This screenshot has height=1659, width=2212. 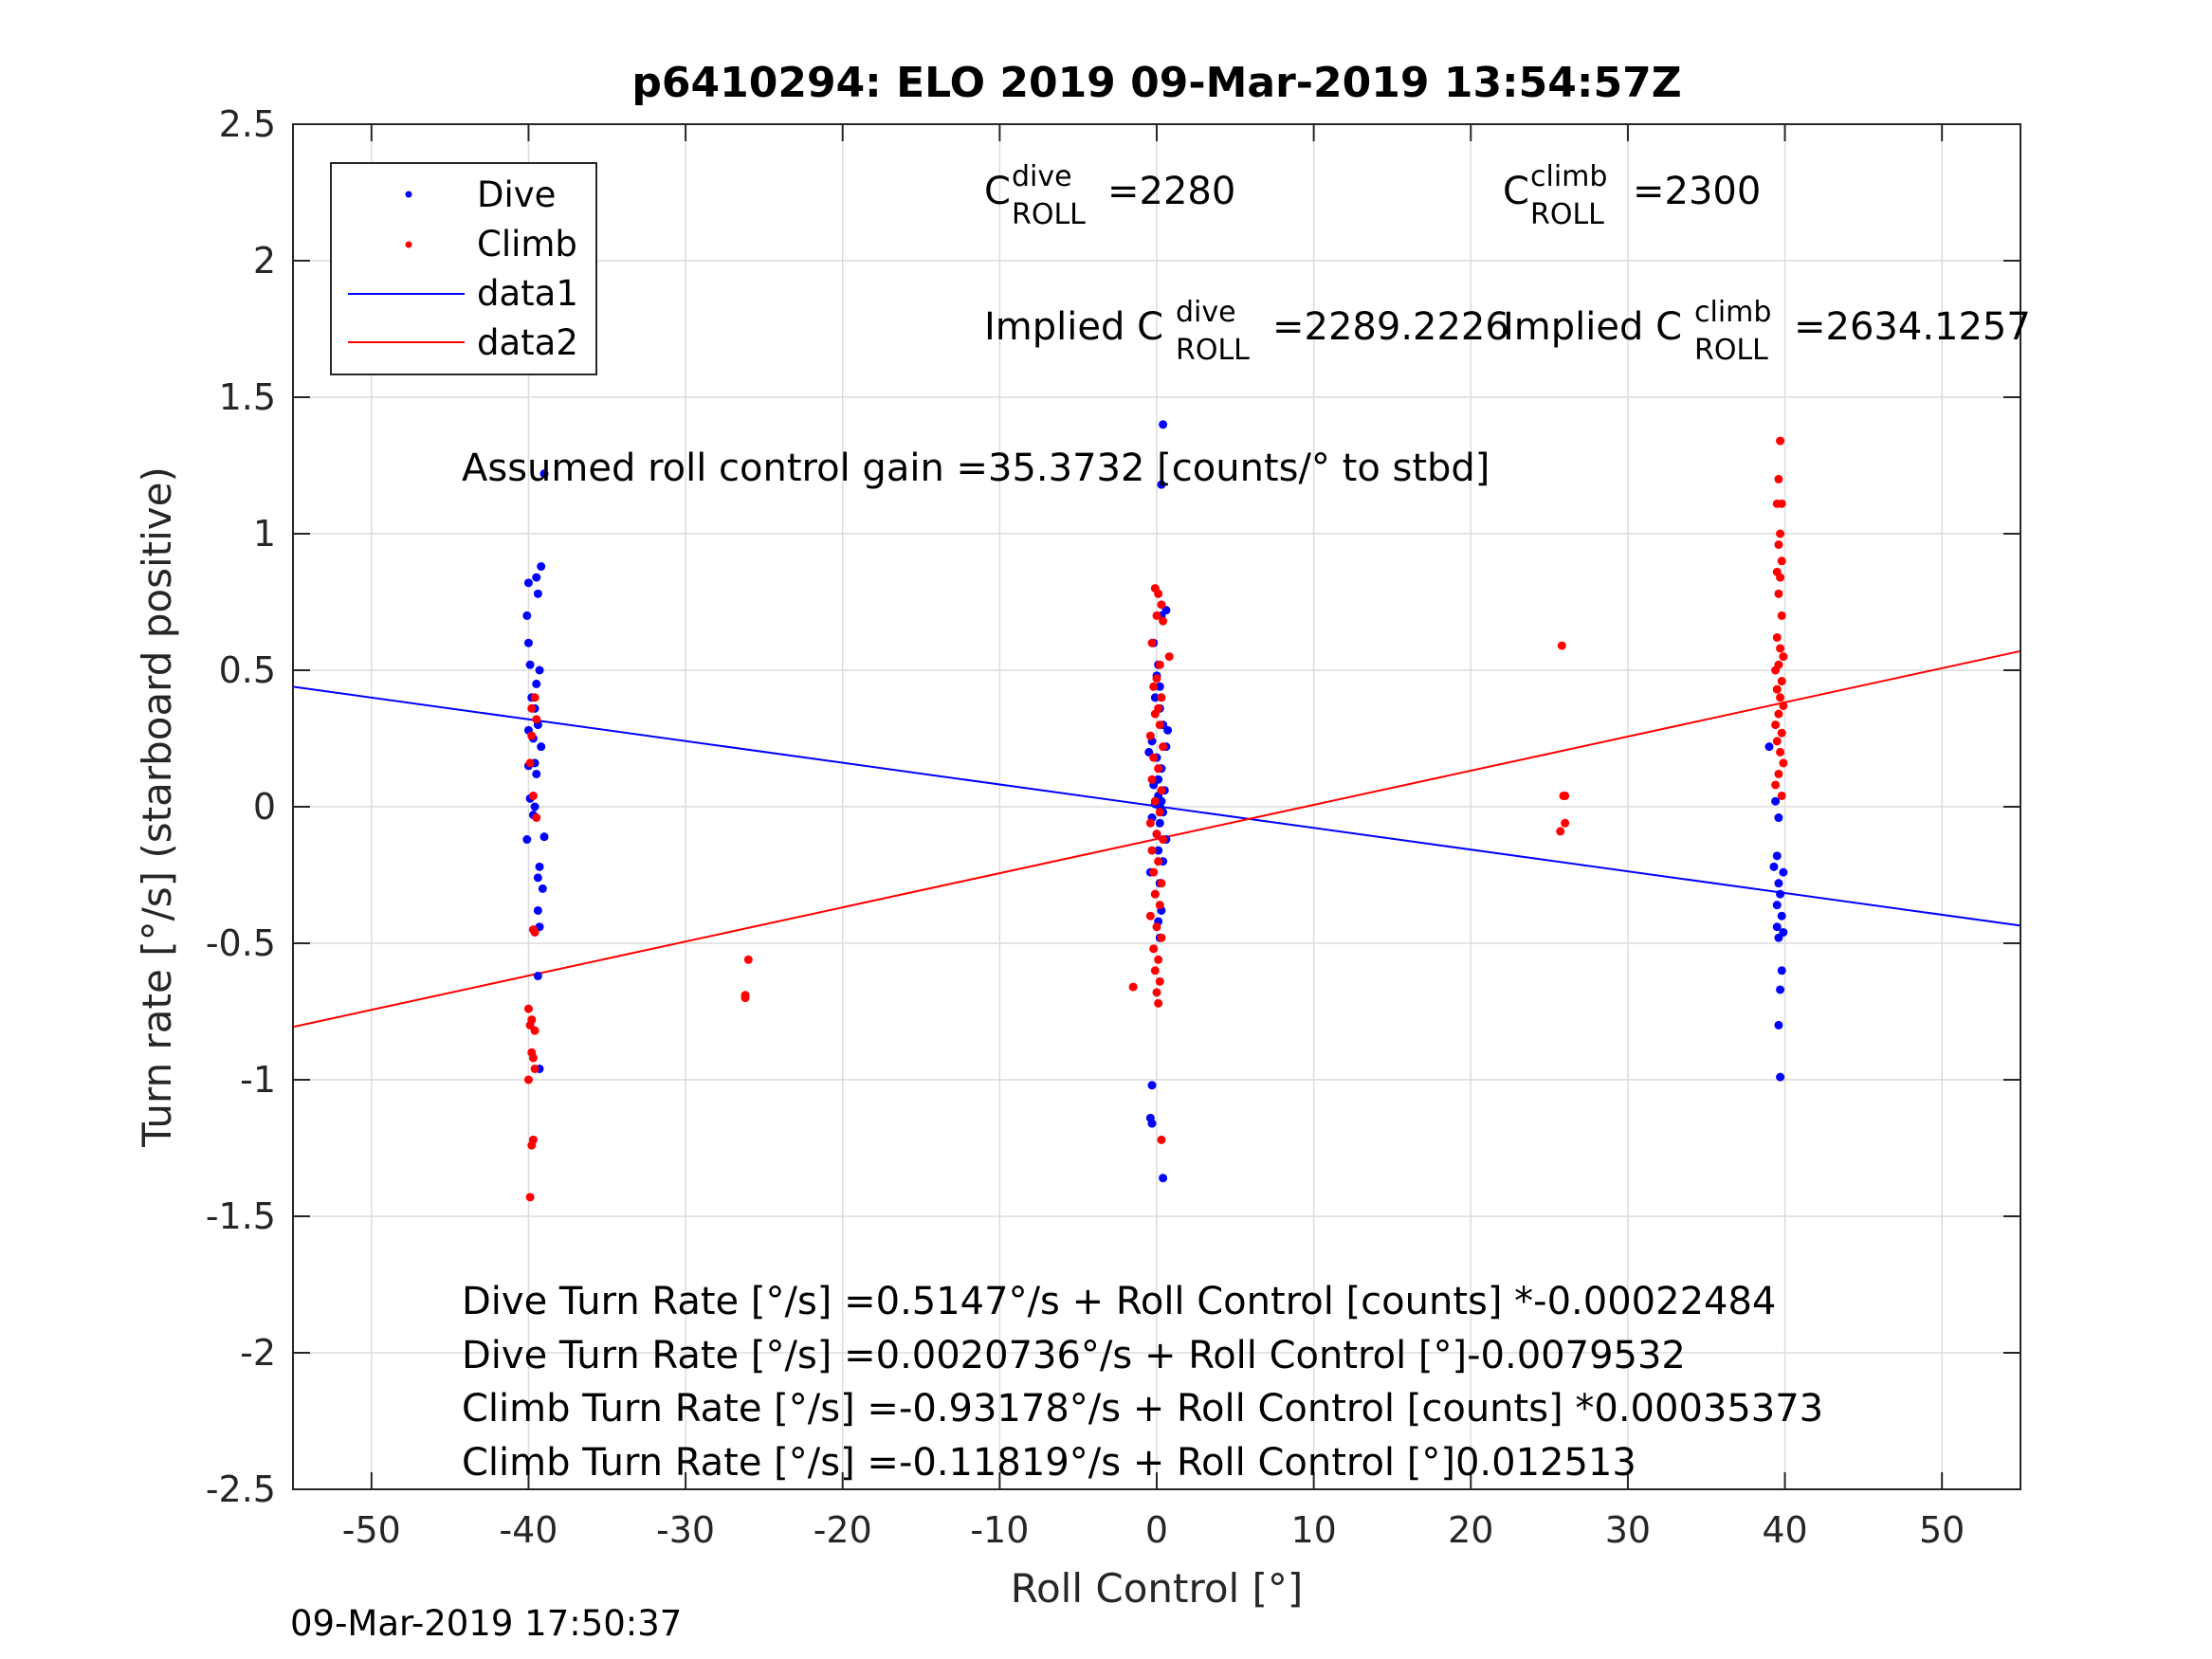 What do you see at coordinates (1157, 1588) in the screenshot?
I see `x-axis-label: Roll Control [°]` at bounding box center [1157, 1588].